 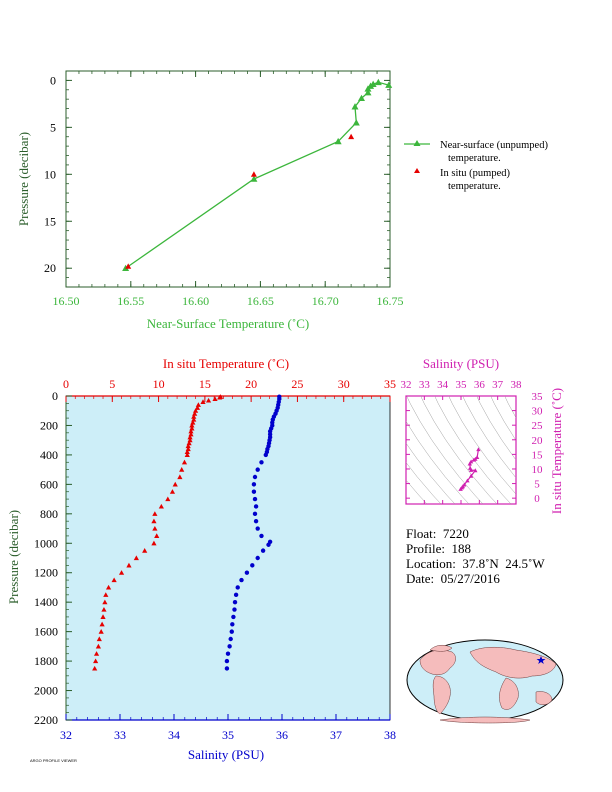 What do you see at coordinates (538, 426) in the screenshot?
I see `ts-temperature-tick-label: 25` at bounding box center [538, 426].